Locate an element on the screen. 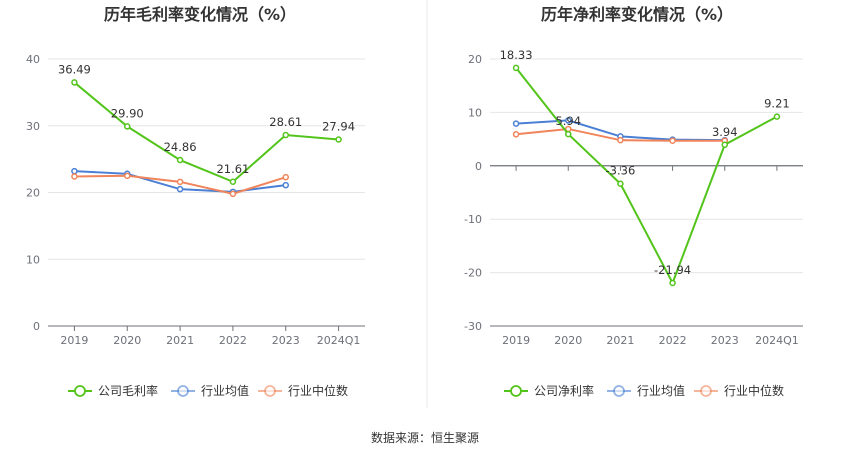  data-label: 24.86 is located at coordinates (180, 147).